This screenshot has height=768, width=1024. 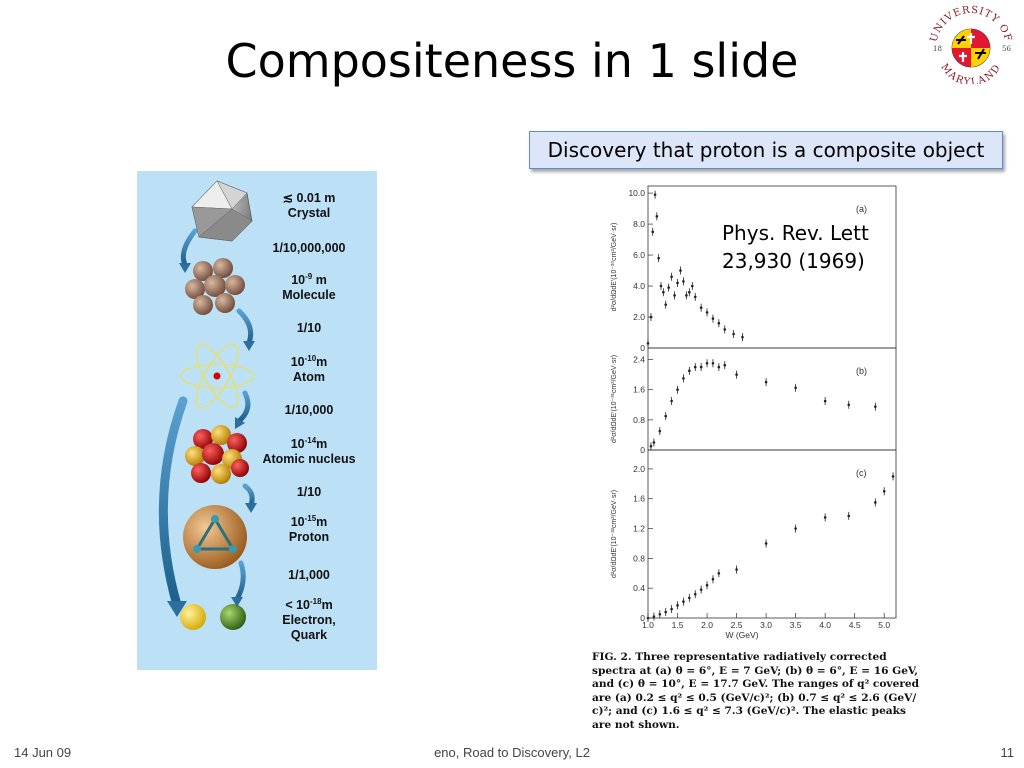 I want to click on molecule-icon, so click(x=215, y=286).